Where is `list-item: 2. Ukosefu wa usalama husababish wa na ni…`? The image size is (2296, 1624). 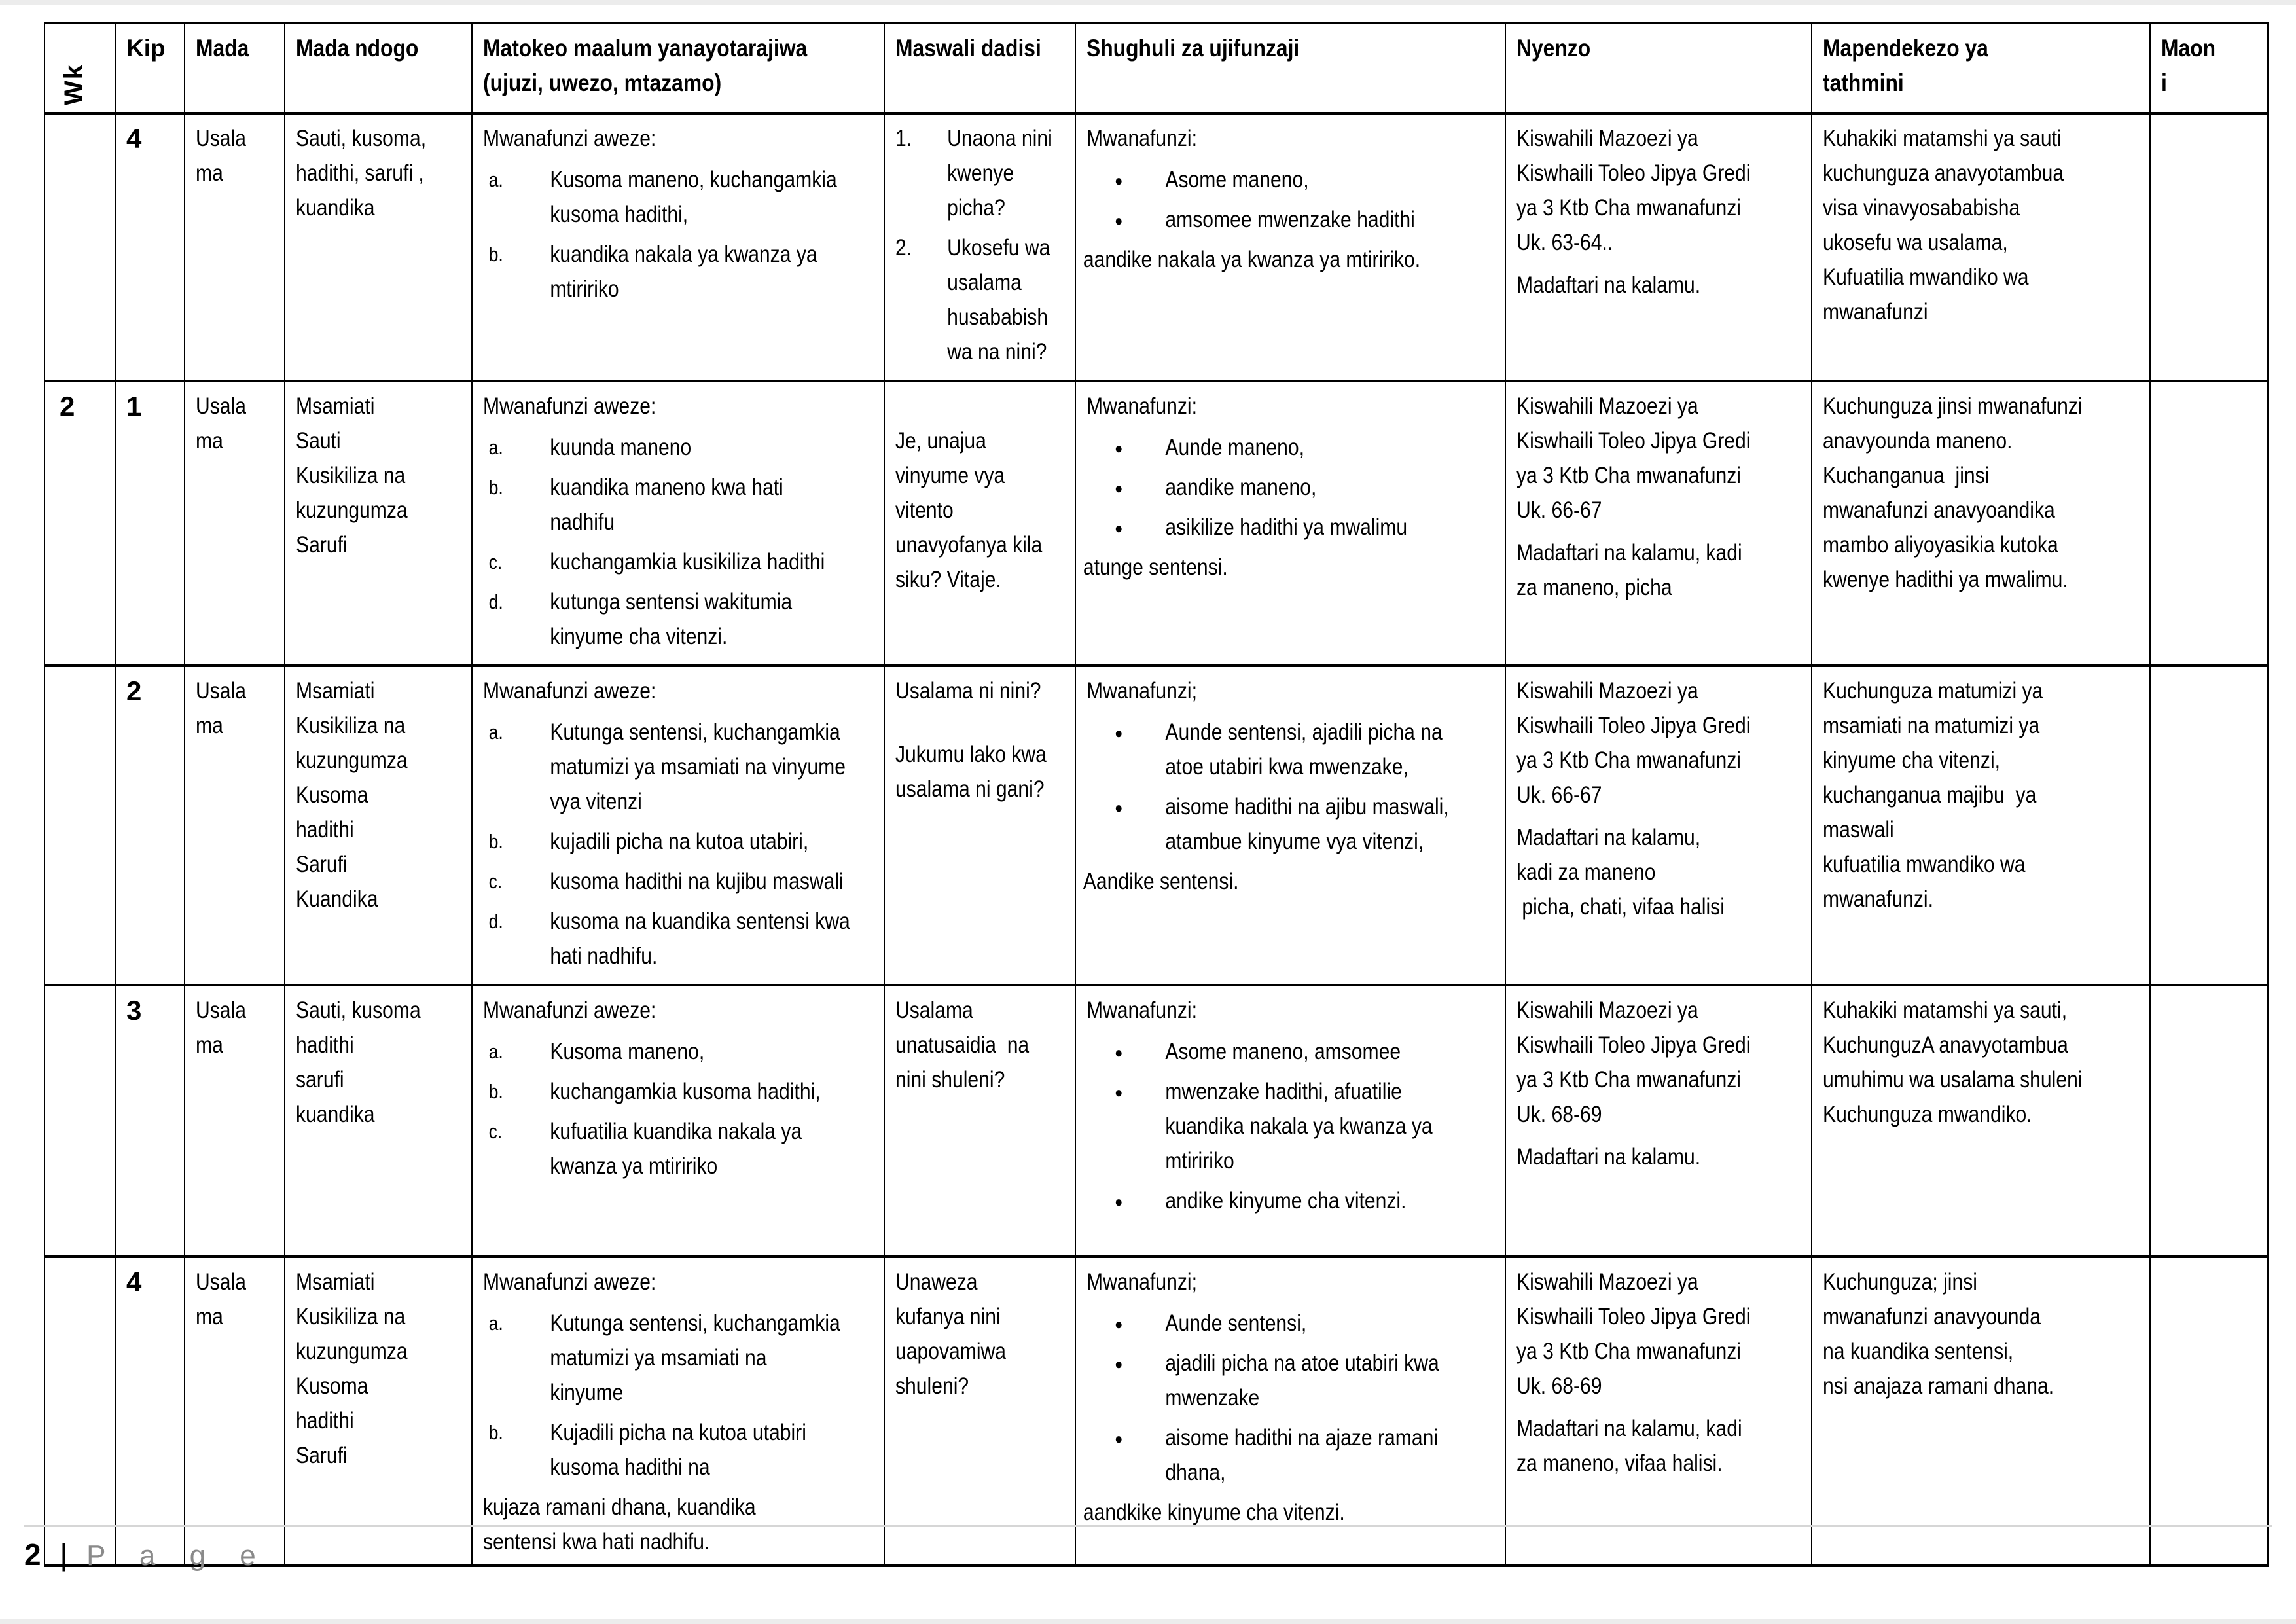
list-item: 2. Ukosefu wa usalama husababish wa na ni… is located at coordinates (981, 299).